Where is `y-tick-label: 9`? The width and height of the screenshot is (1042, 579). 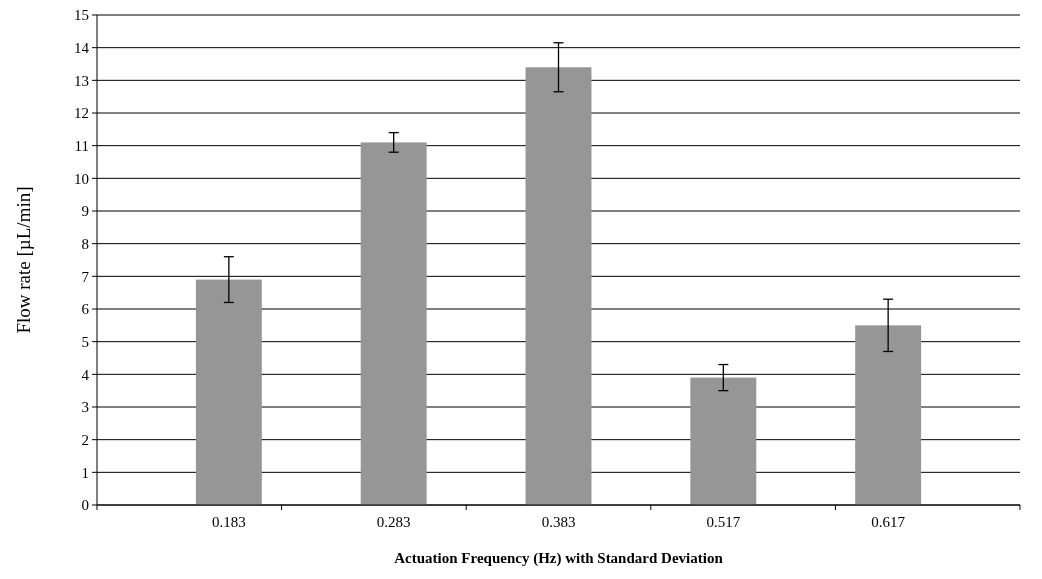
y-tick-label: 9 is located at coordinates (85, 211).